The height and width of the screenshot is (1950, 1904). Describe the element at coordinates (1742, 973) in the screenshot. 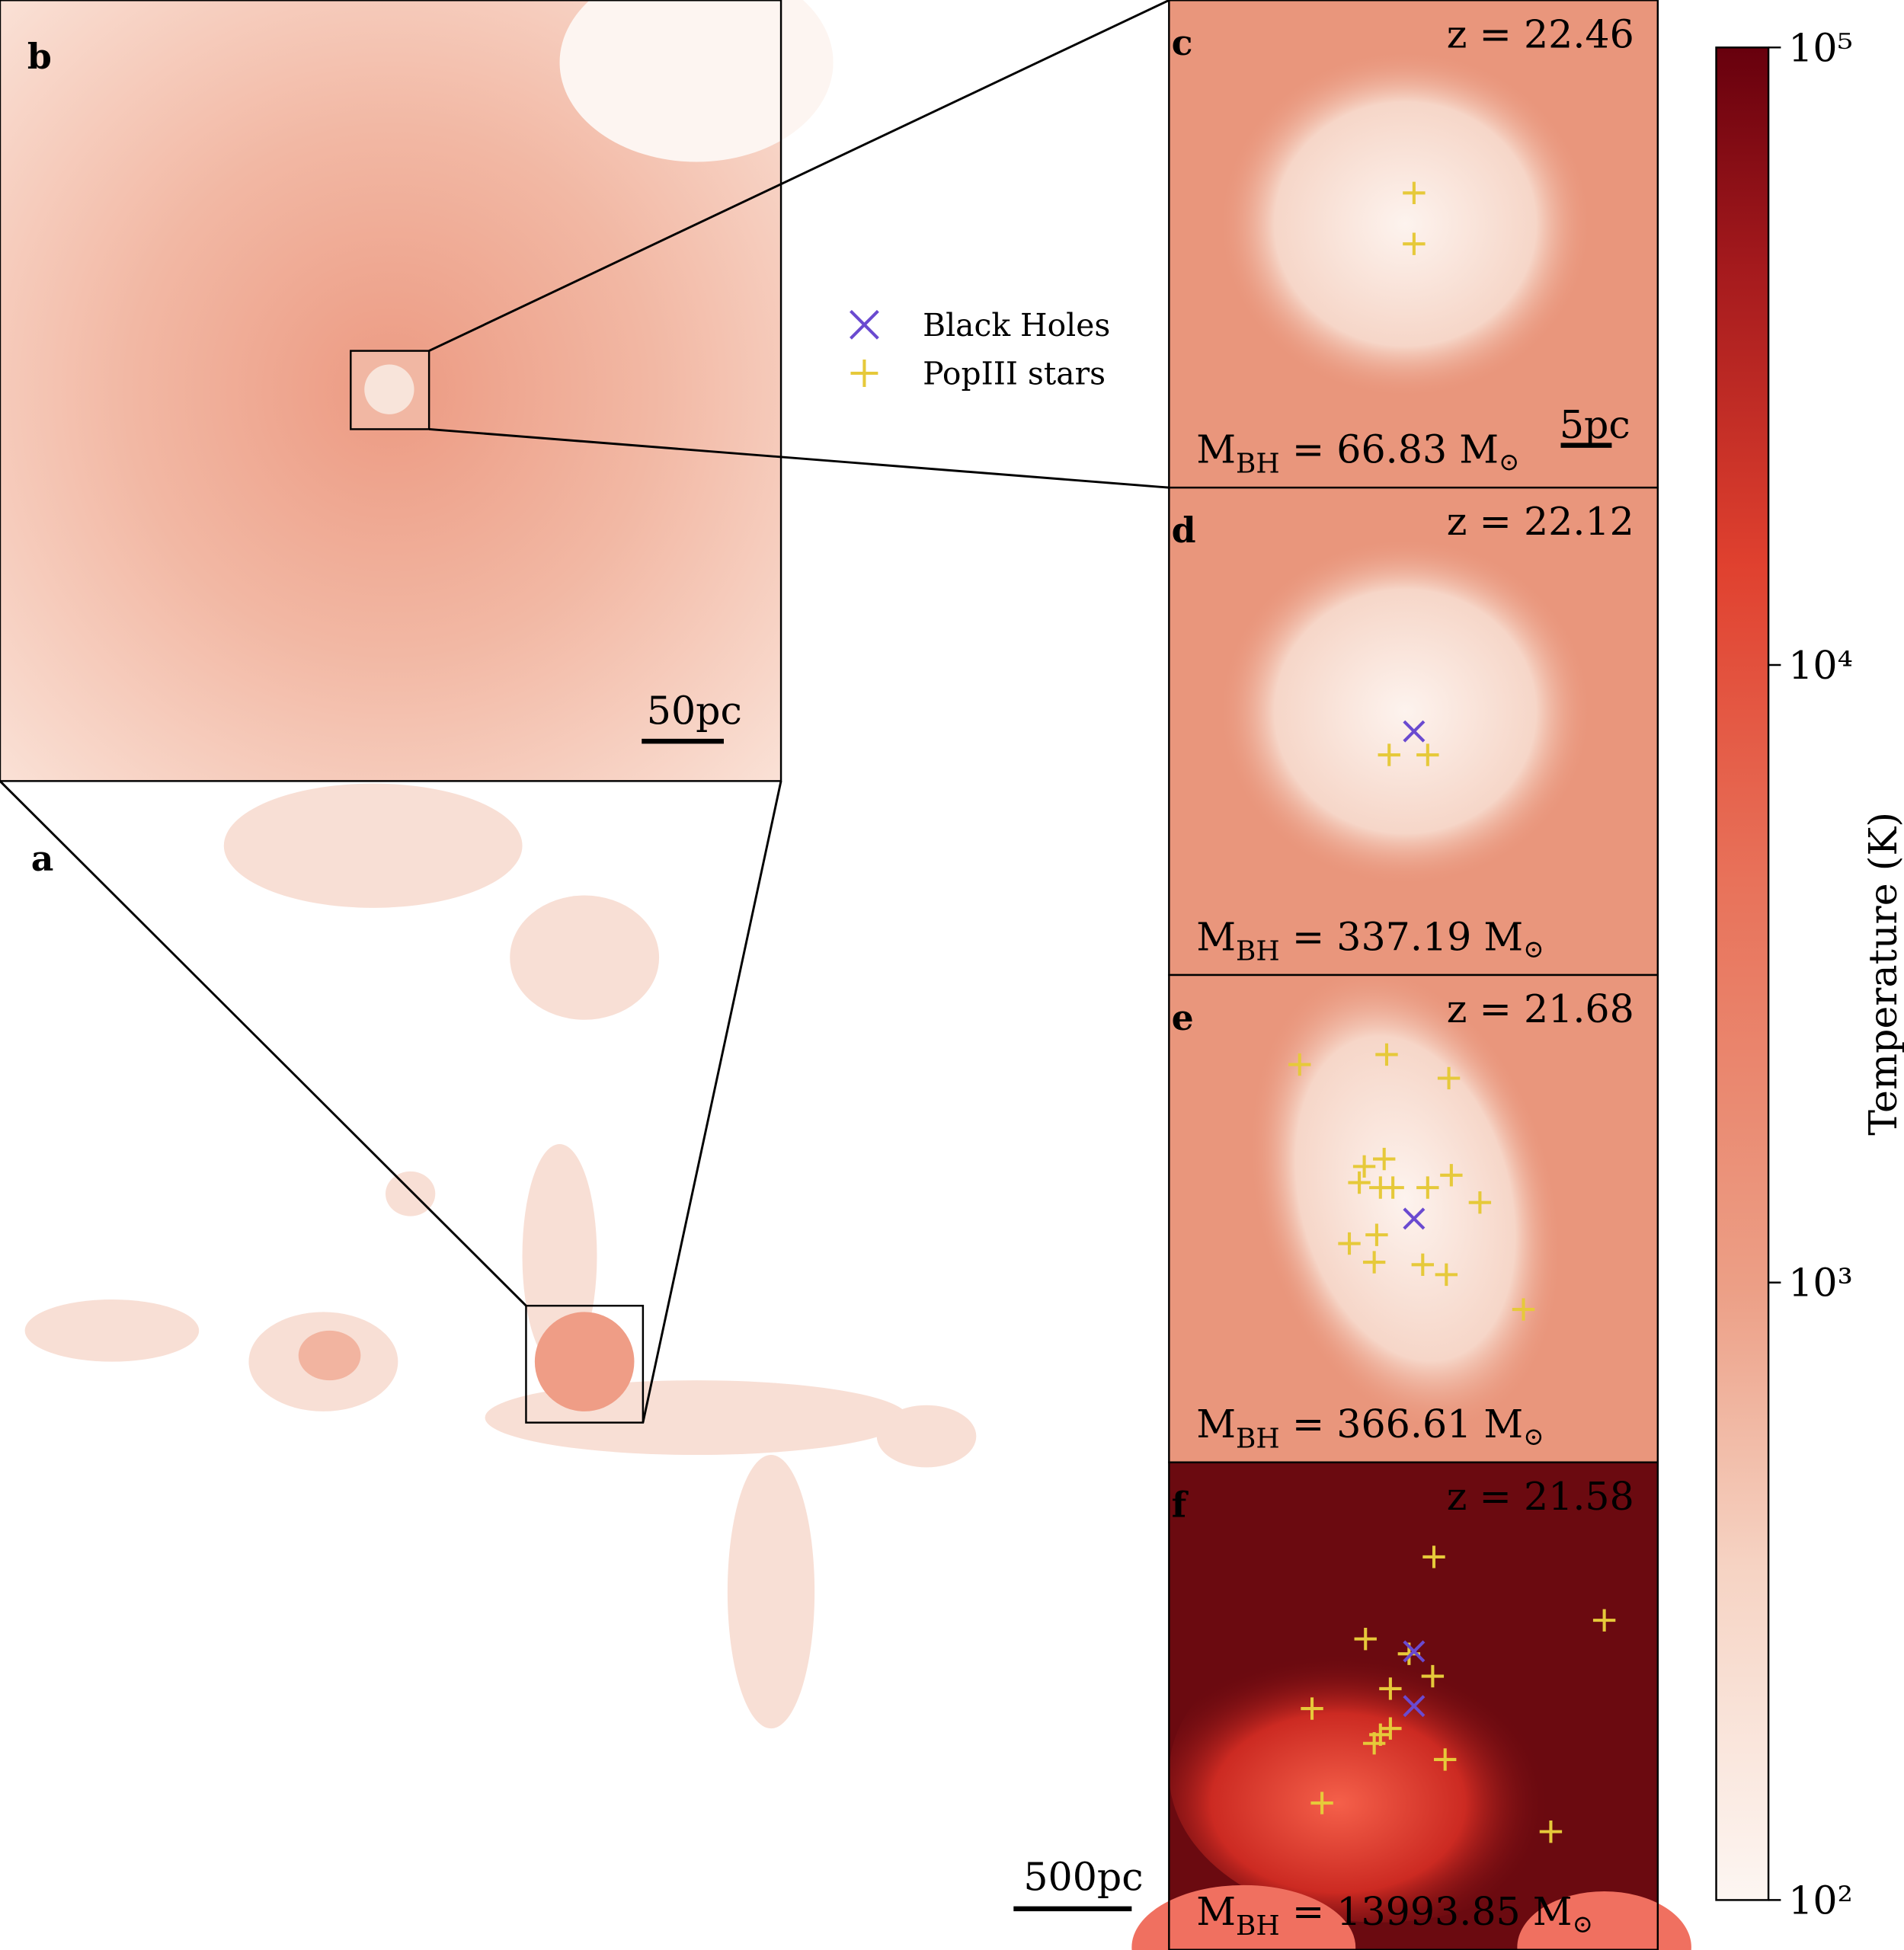

I see `colorbar-gradient` at that location.